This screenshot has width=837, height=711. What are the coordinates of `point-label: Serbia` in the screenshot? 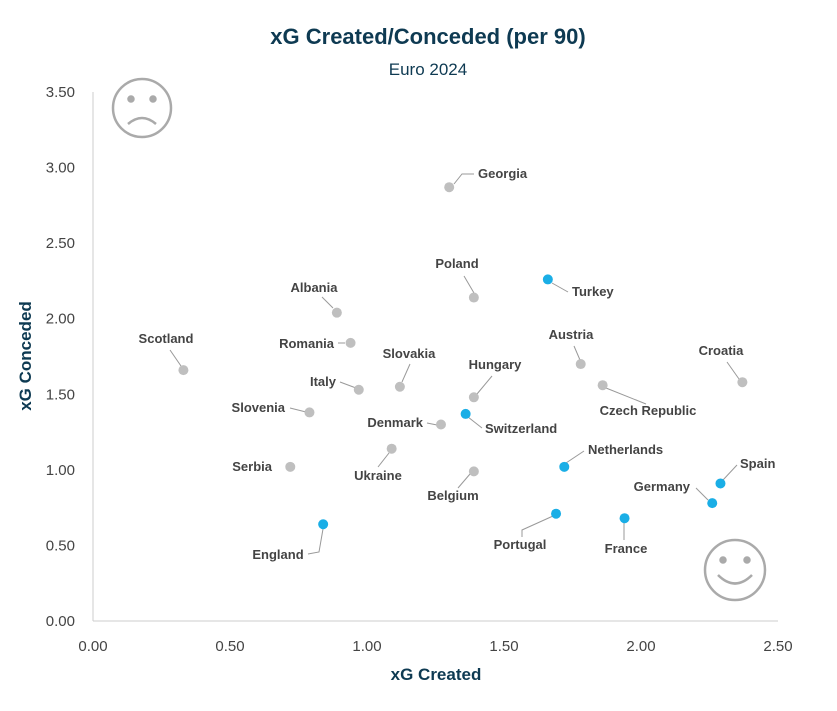 It's located at (252, 466).